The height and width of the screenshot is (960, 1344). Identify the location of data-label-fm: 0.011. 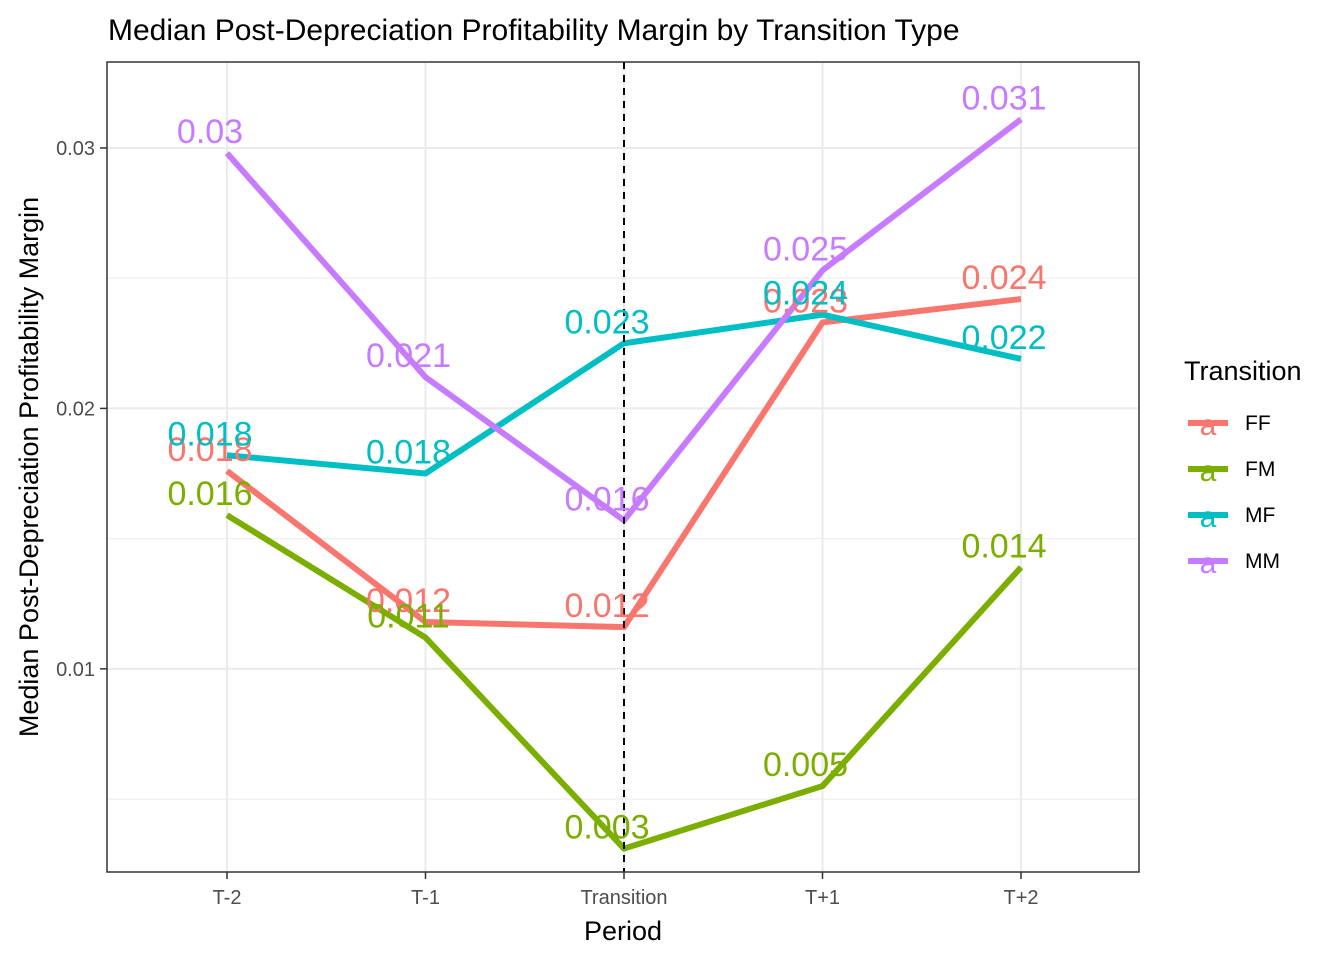
(408, 617).